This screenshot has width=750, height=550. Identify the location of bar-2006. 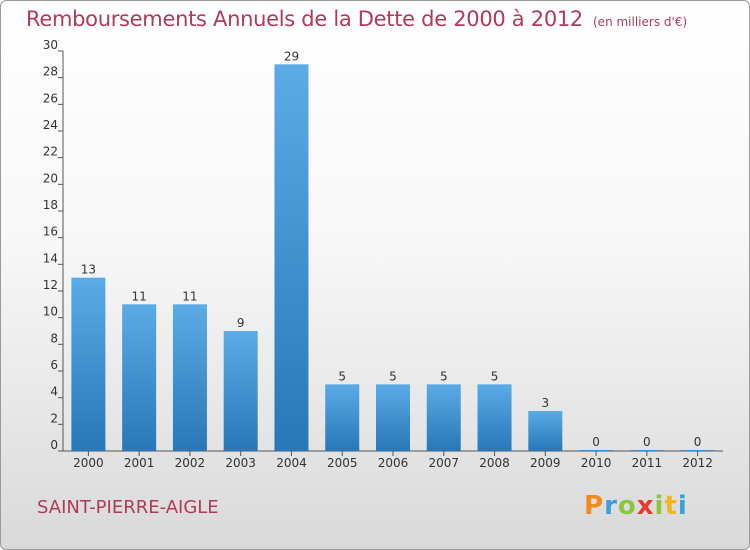
(393, 417).